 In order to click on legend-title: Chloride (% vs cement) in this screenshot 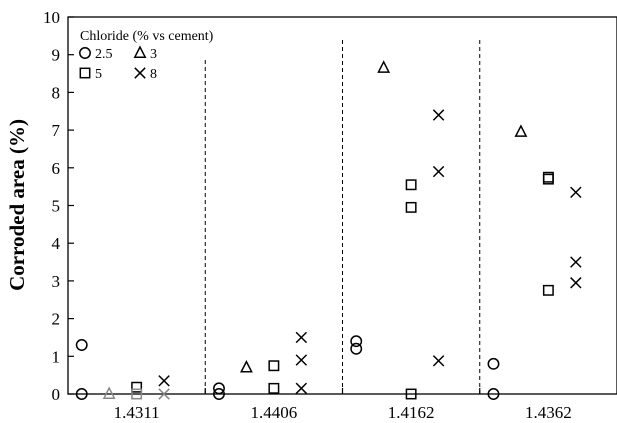, I will do `click(147, 36)`.